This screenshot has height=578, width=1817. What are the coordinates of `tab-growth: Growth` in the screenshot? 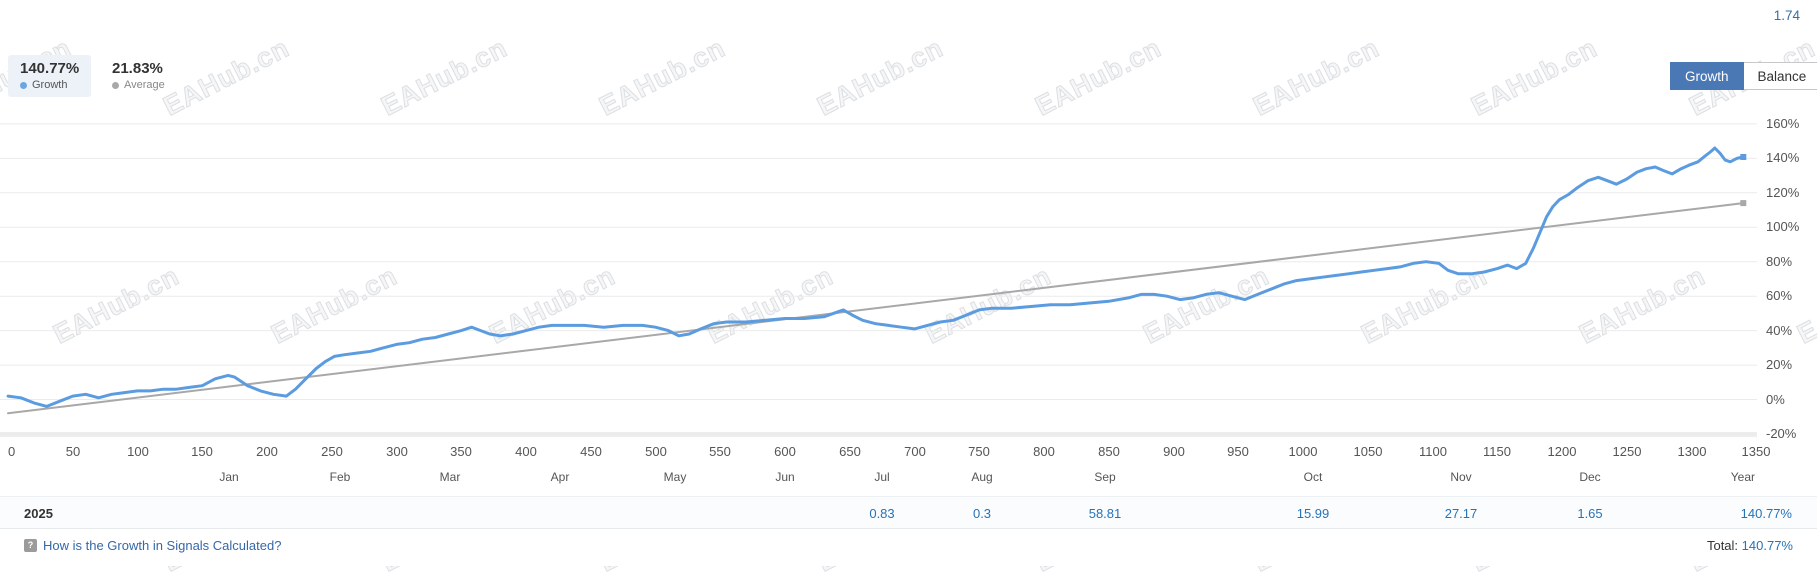 It's located at (1707, 76).